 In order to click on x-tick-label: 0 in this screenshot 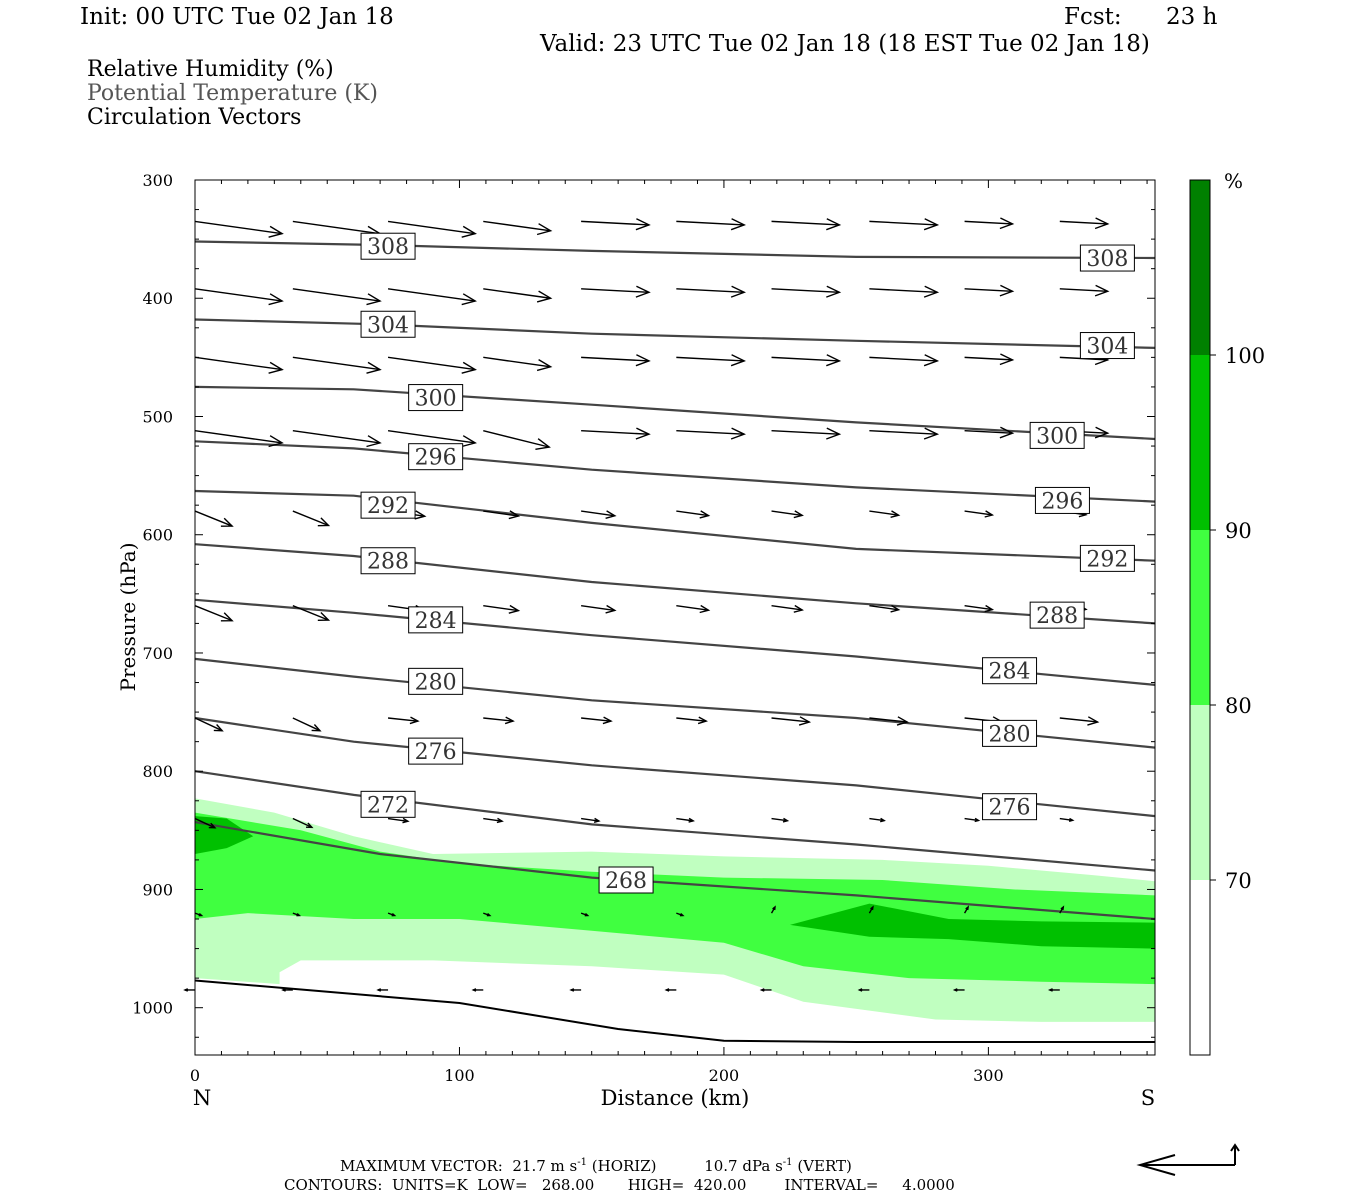, I will do `click(195, 1075)`.